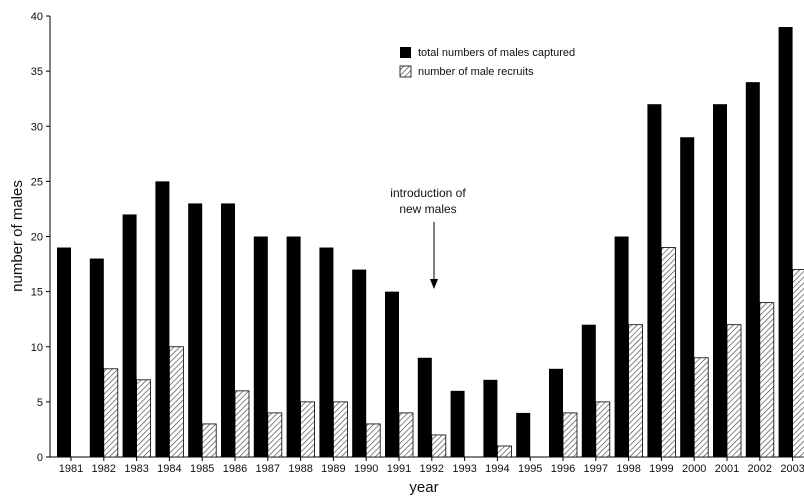 The image size is (804, 500). Describe the element at coordinates (228, 330) in the screenshot. I see `bar-captured-1986` at that location.